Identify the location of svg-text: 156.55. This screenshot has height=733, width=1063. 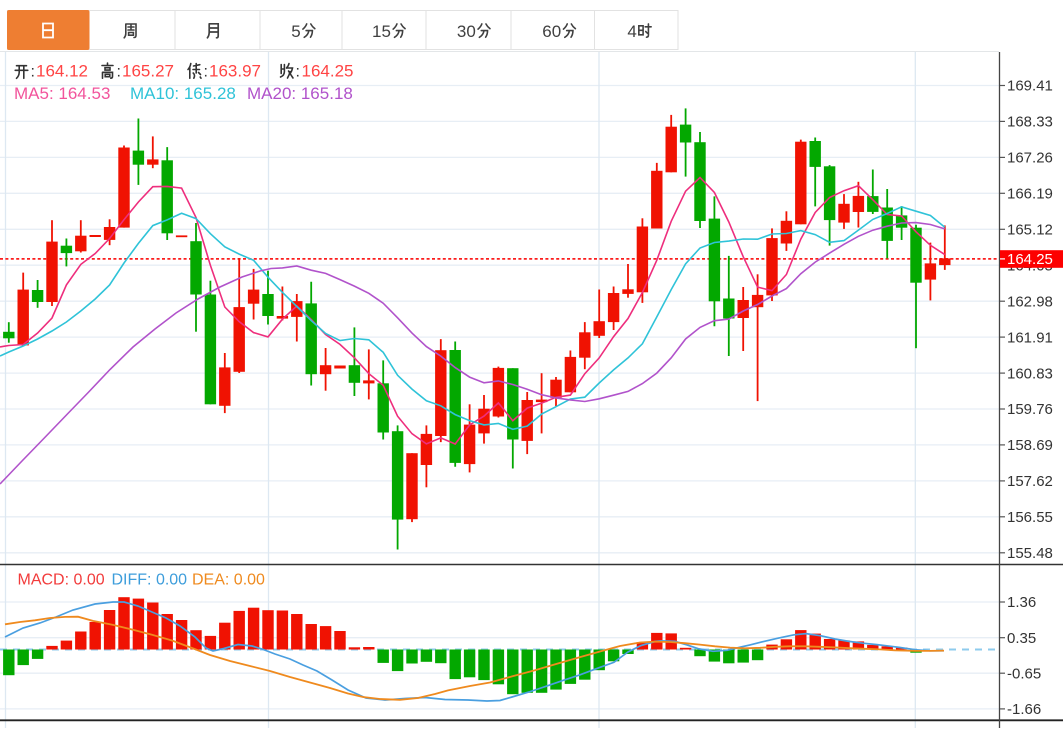
(1030, 517).